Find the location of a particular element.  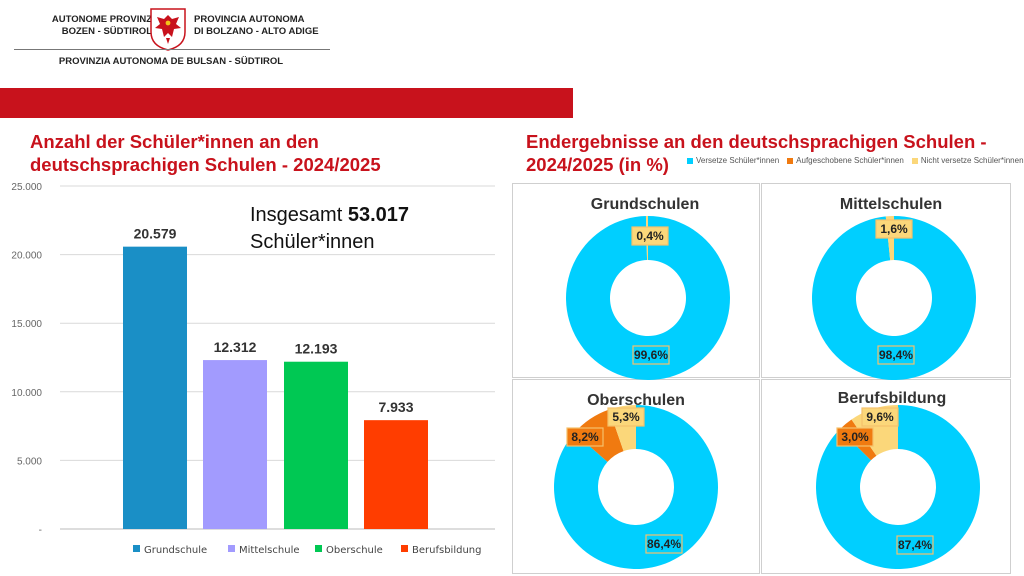

bar-oberschule is located at coordinates (316, 445).